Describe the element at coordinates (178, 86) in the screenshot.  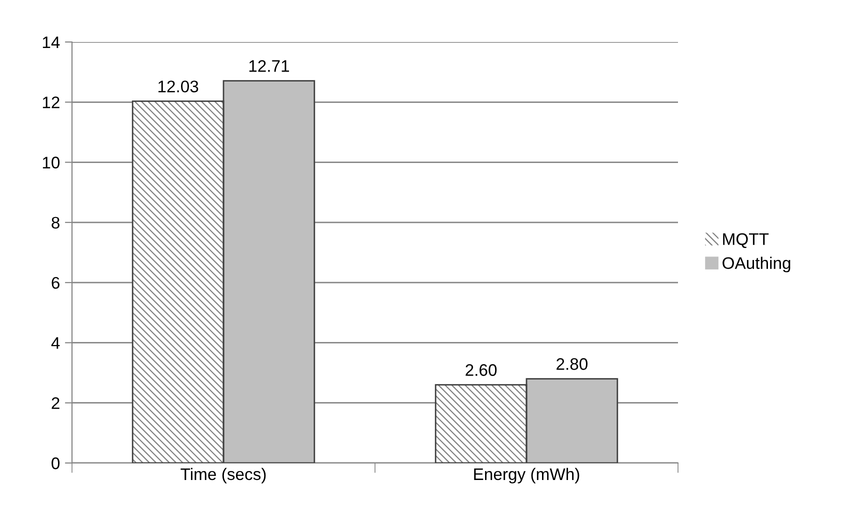
I see `data-label: 12.03` at that location.